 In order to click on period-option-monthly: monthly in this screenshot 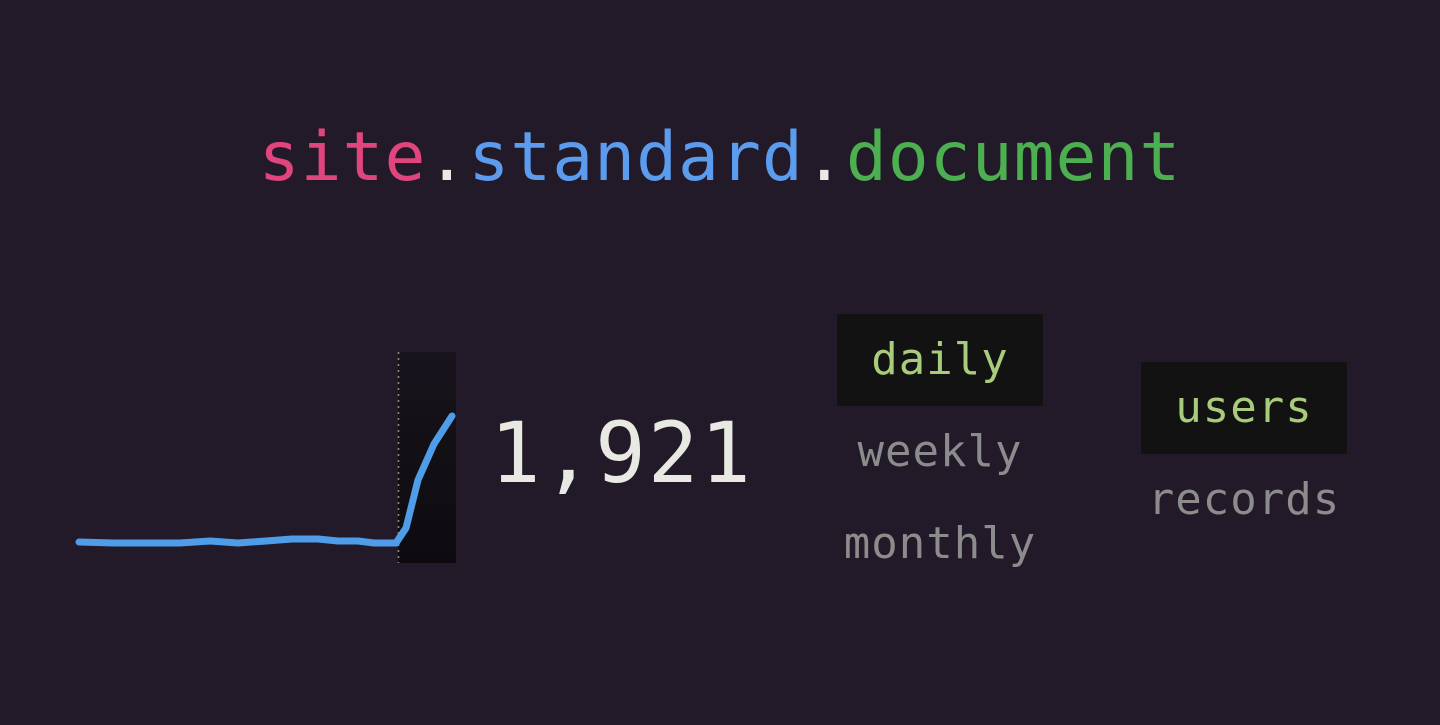, I will do `click(940, 543)`.